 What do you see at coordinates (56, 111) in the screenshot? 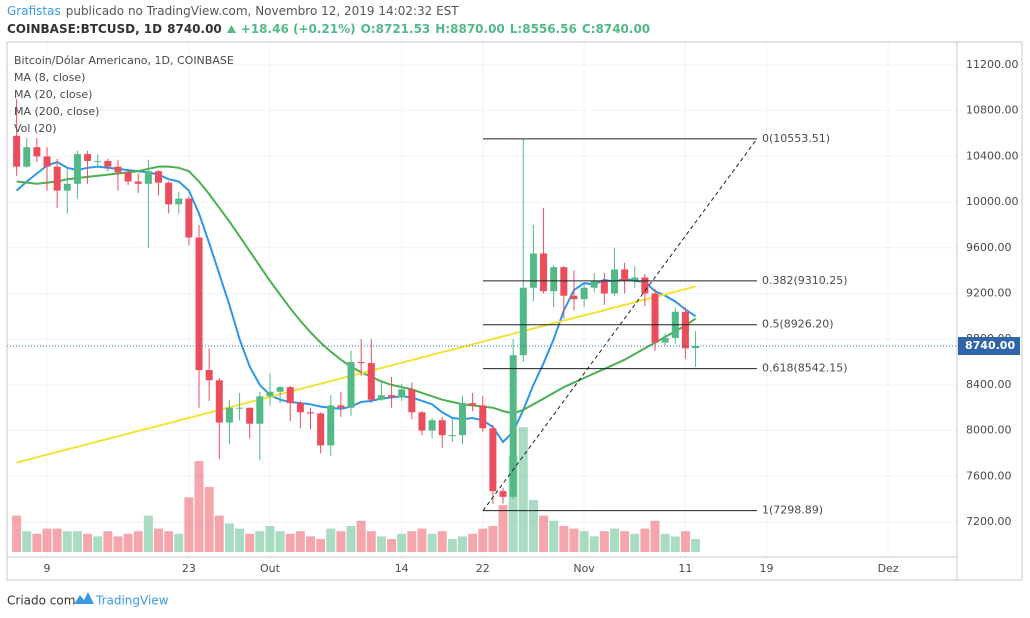
I see `legend-entry: MA (200, close)` at bounding box center [56, 111].